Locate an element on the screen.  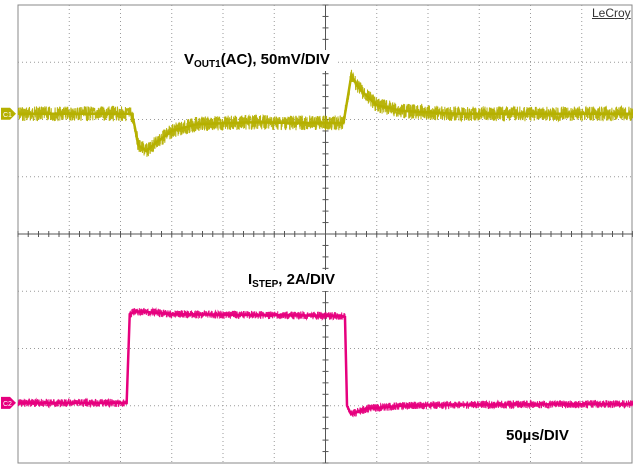
channel-marker-c2 is located at coordinates (8, 402).